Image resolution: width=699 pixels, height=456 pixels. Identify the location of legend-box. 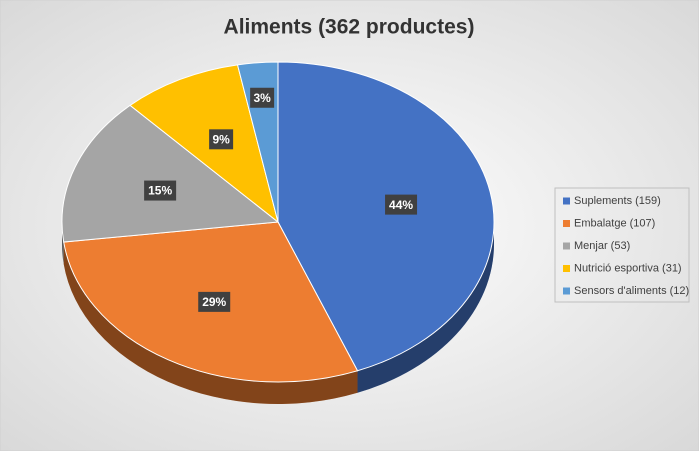
(622, 245).